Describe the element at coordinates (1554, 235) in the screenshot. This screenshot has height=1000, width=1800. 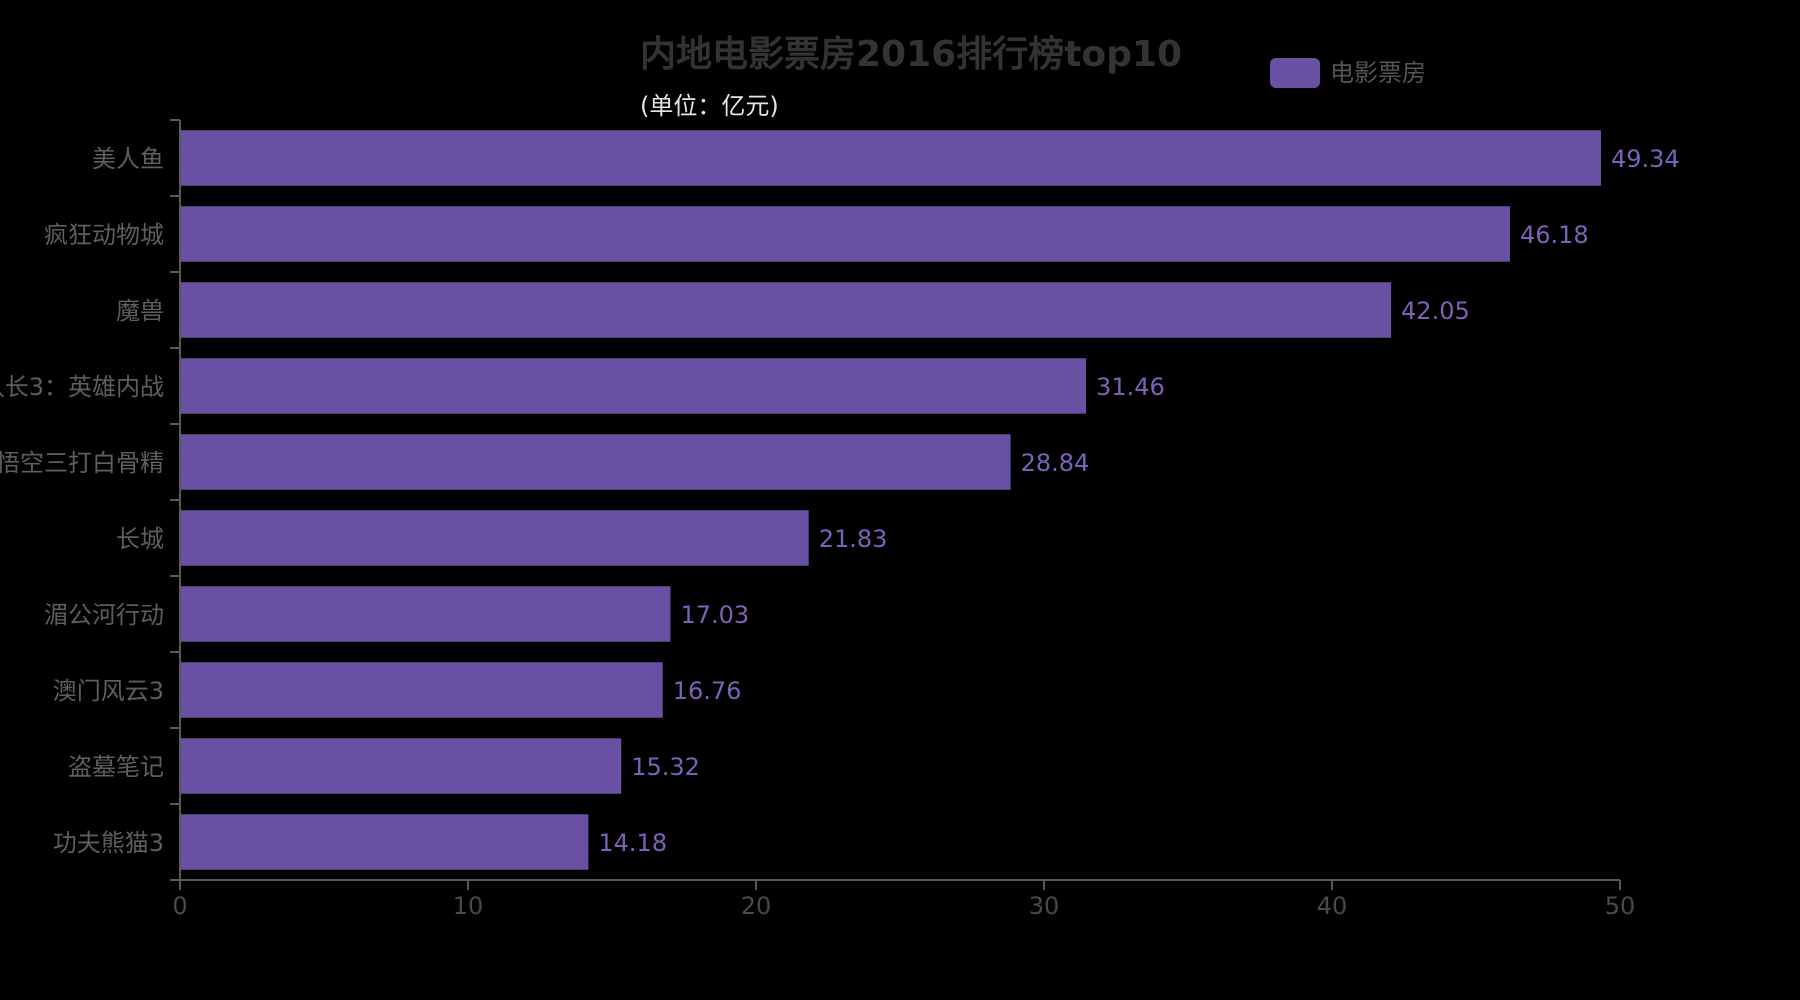
I see `data-label: 46.18` at that location.